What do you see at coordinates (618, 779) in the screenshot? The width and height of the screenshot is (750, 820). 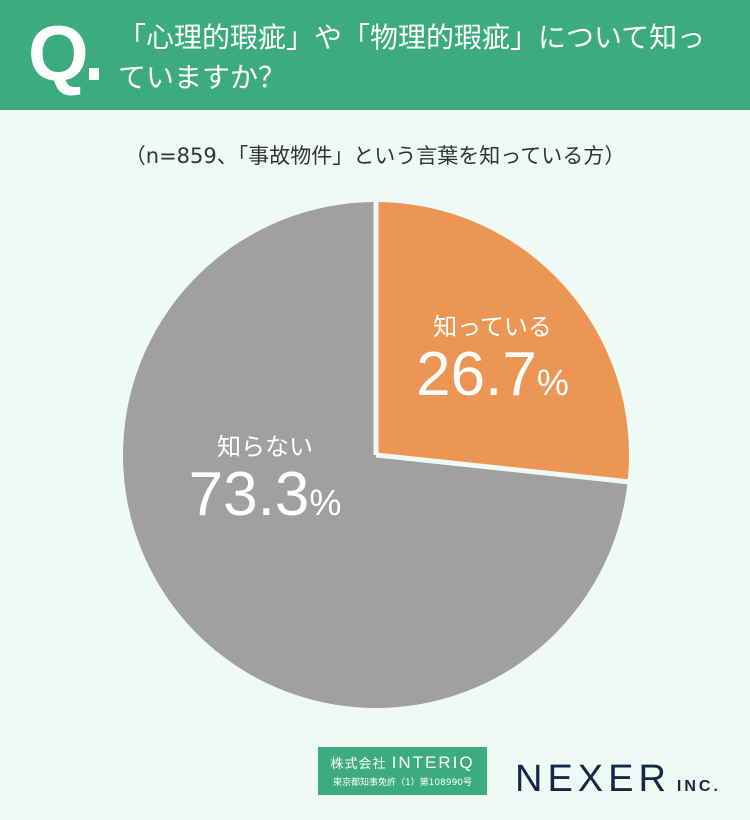 I see `nexer-logo: NEXER INC.` at bounding box center [618, 779].